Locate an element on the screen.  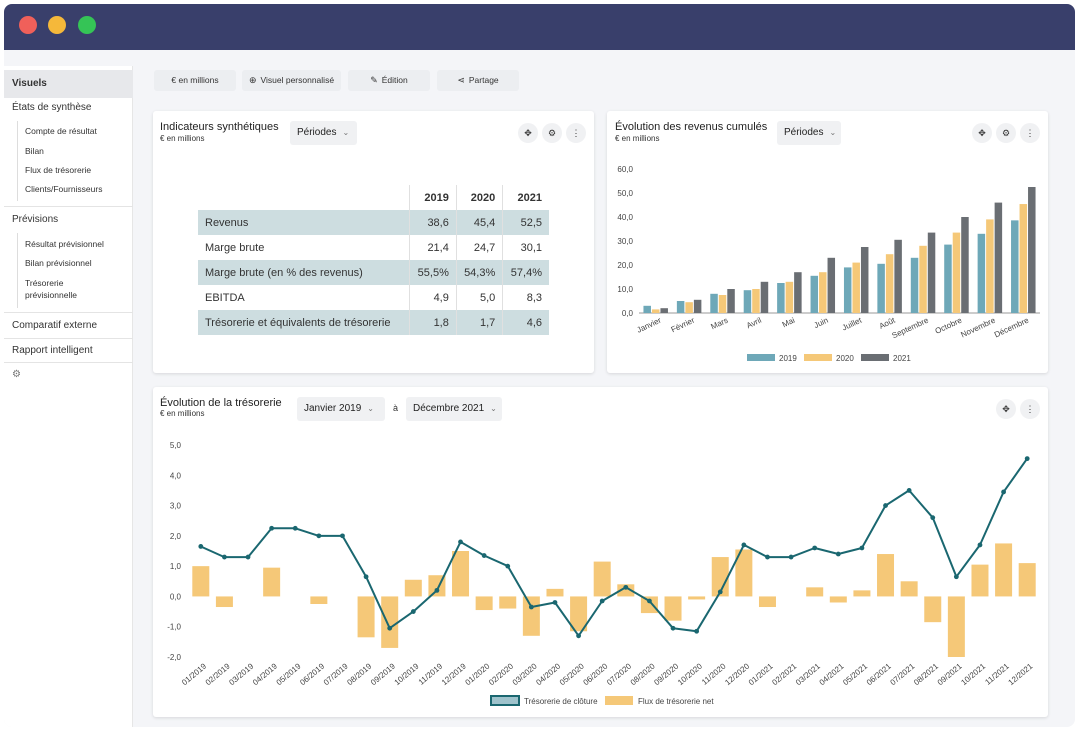
sidebar-section-comparatif-externe: Comparatif externe is located at coordinates (55, 325).